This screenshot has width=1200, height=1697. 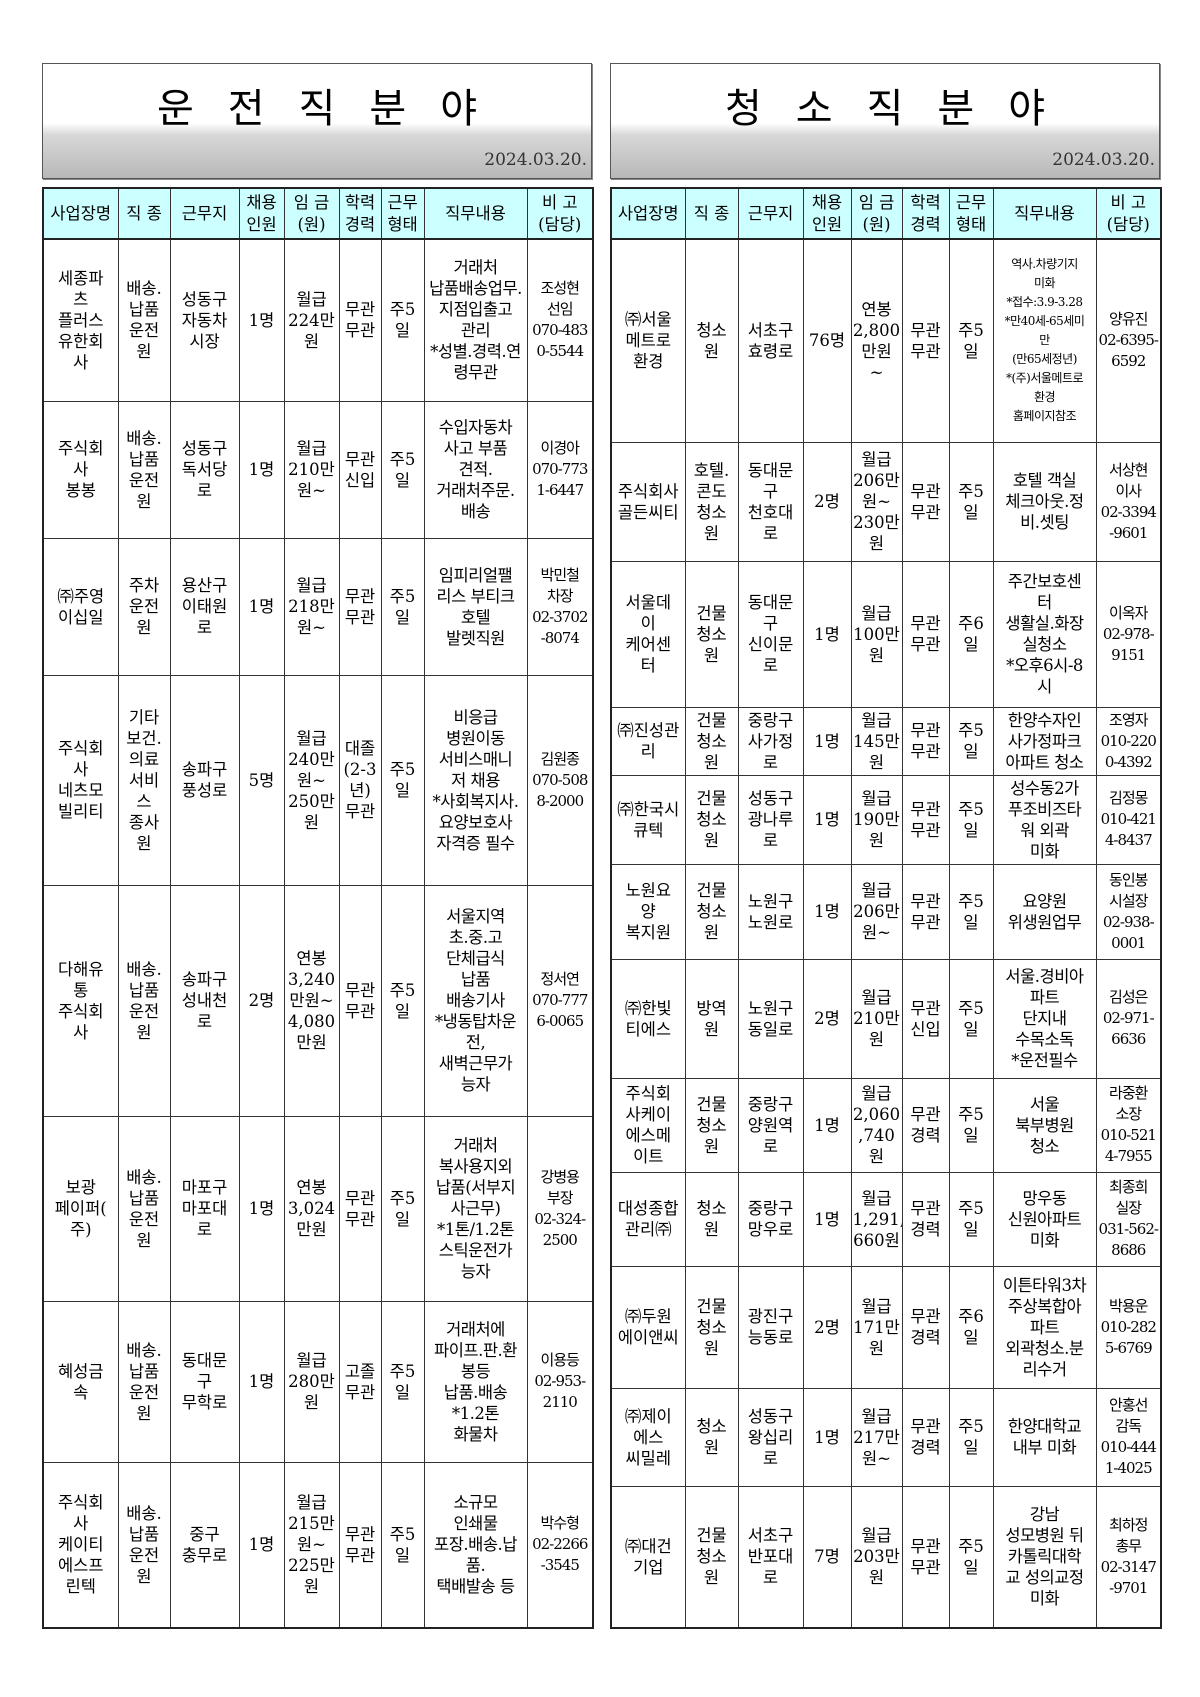 I want to click on cell-company: 주식회 사 네츠모 빌리티, so click(x=80, y=780).